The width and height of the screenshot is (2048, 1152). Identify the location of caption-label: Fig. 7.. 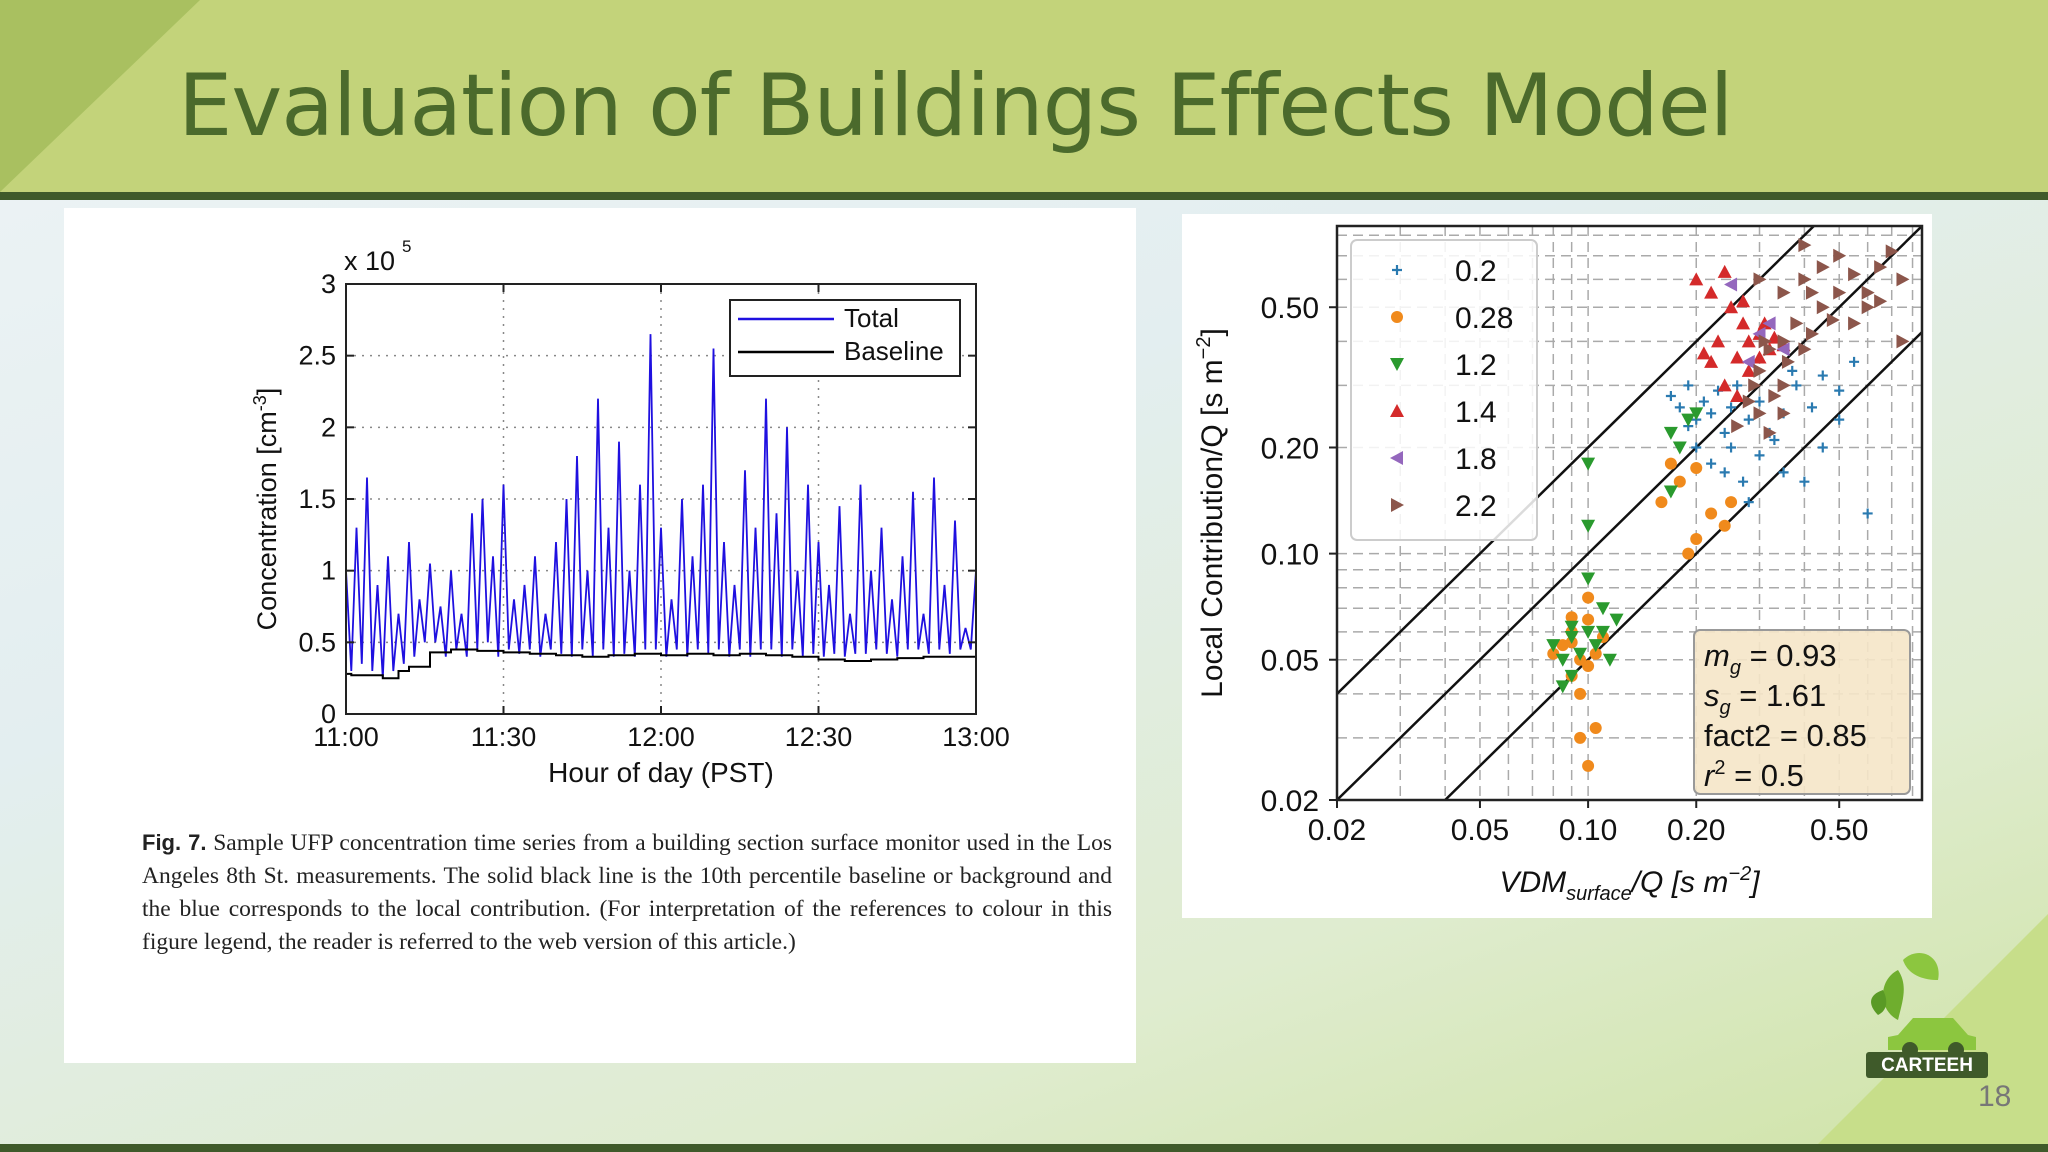
(174, 842).